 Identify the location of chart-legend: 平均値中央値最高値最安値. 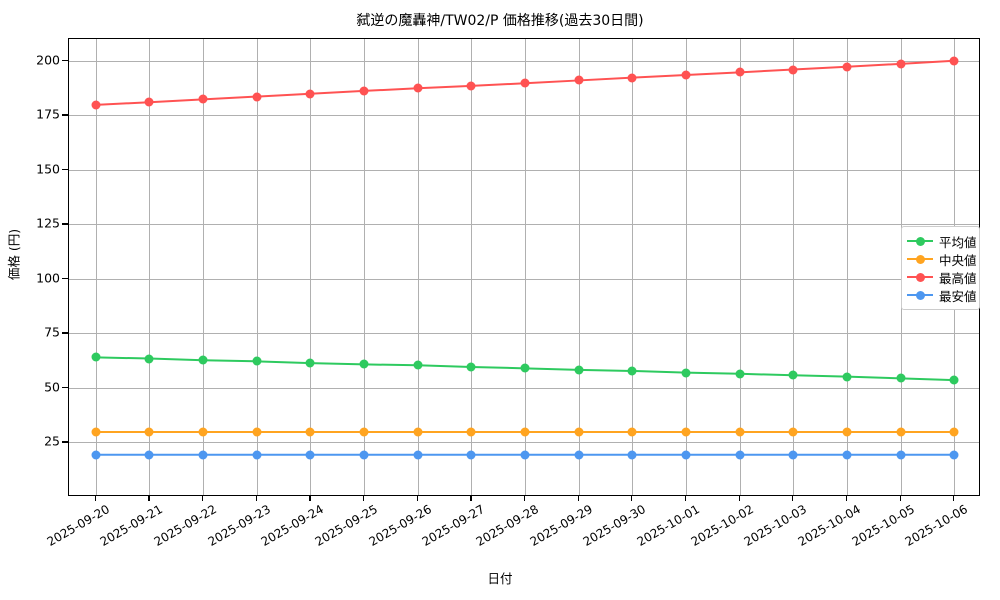
(940, 268).